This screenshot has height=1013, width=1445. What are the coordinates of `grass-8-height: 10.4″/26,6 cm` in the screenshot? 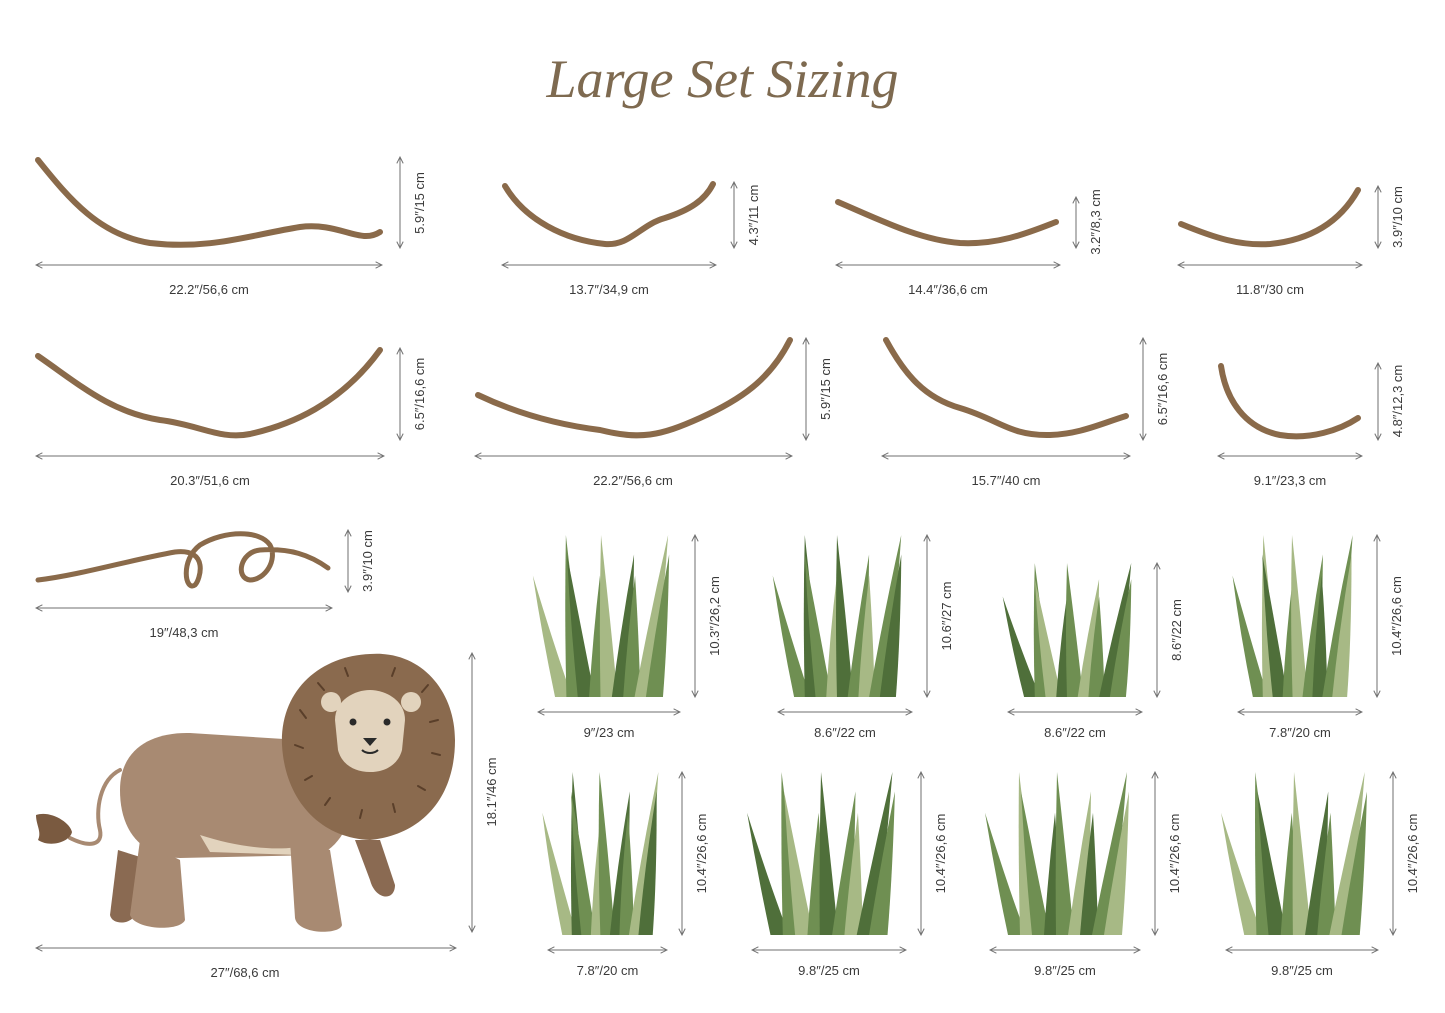 It's located at (1412, 854).